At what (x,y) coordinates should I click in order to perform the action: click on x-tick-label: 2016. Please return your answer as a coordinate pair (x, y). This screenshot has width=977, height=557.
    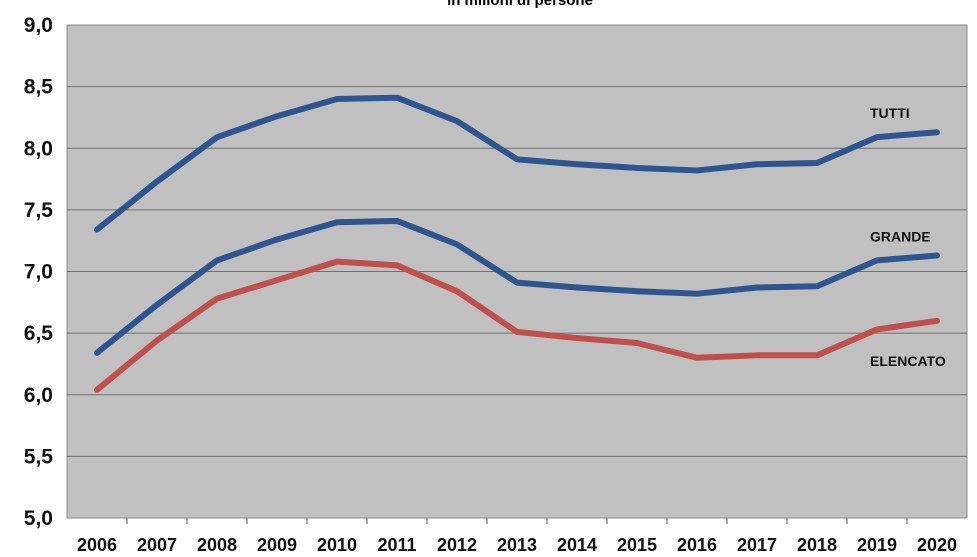
    Looking at the image, I should click on (697, 545).